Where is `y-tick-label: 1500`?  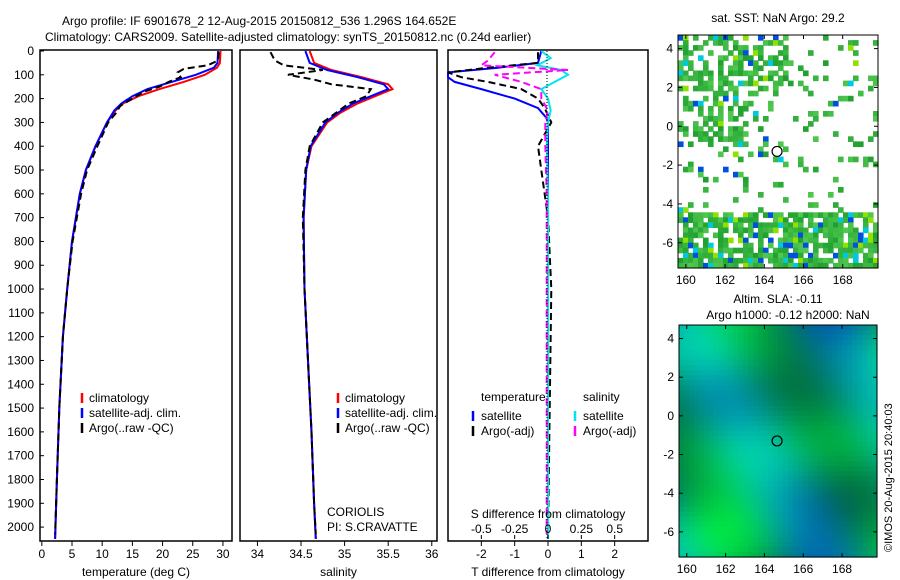 y-tick-label: 1500 is located at coordinates (20, 408).